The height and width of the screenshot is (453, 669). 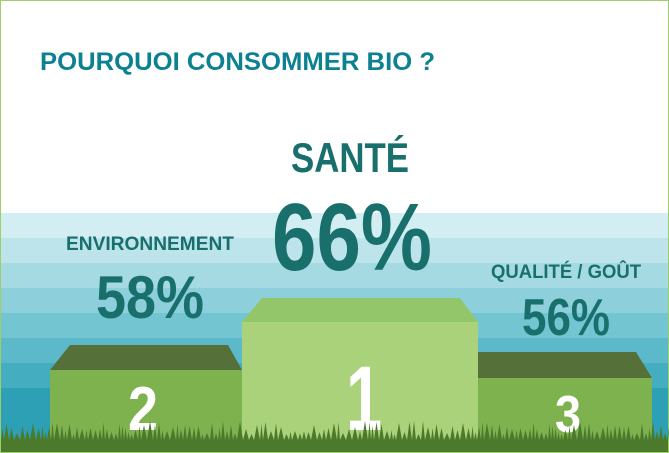 I want to click on grass, so click(x=335, y=436).